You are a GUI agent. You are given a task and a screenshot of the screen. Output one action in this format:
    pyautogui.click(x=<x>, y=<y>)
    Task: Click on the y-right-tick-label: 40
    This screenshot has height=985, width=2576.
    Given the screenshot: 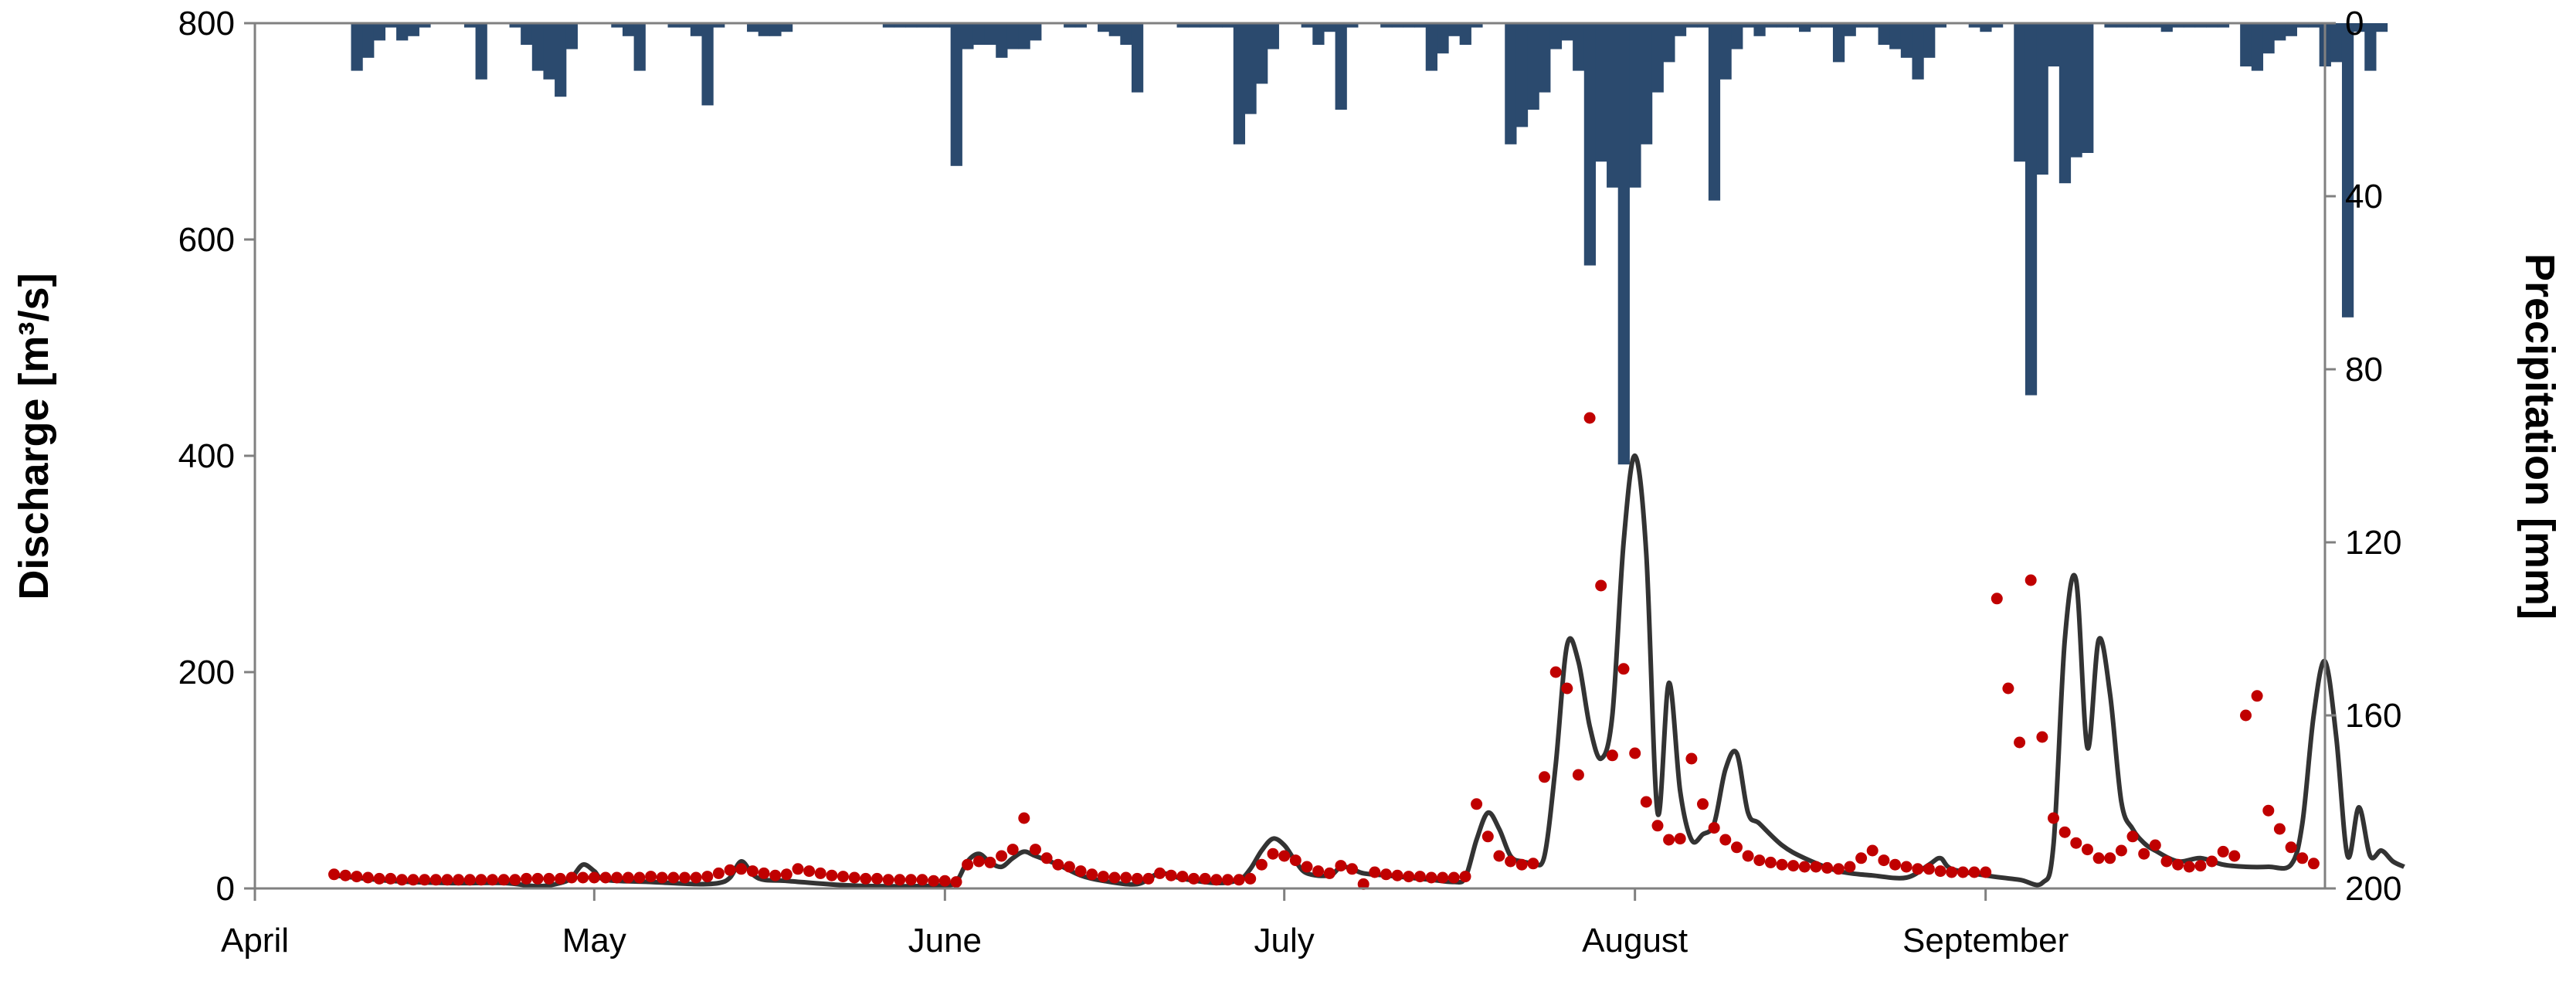 What is the action you would take?
    pyautogui.click(x=2364, y=197)
    